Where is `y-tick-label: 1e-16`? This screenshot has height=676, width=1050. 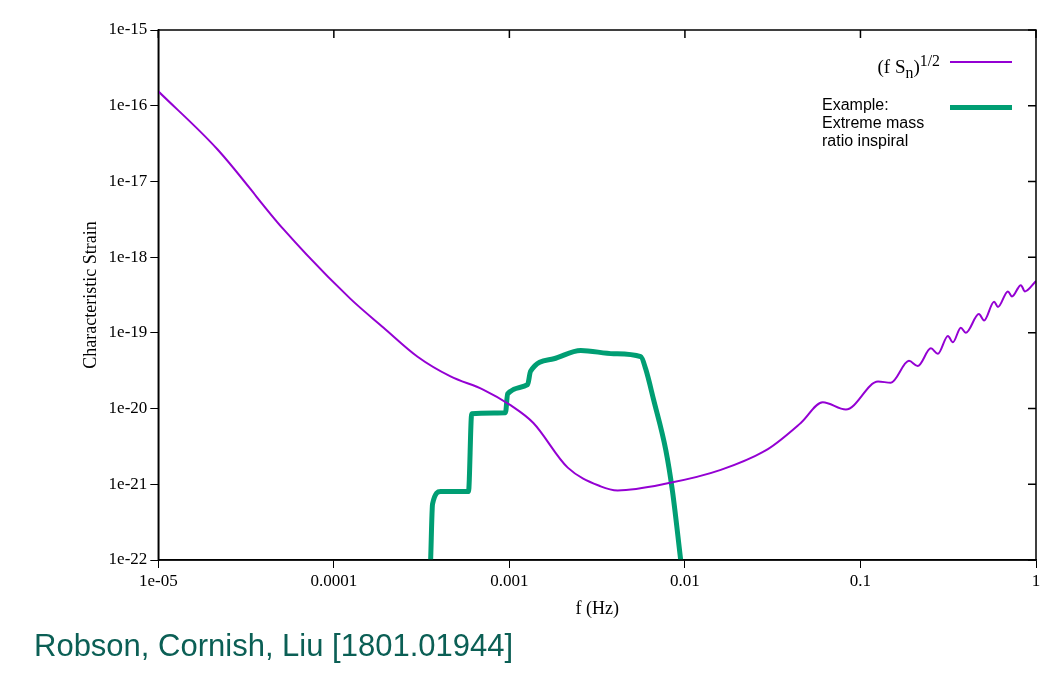
y-tick-label: 1e-16 is located at coordinates (128, 105).